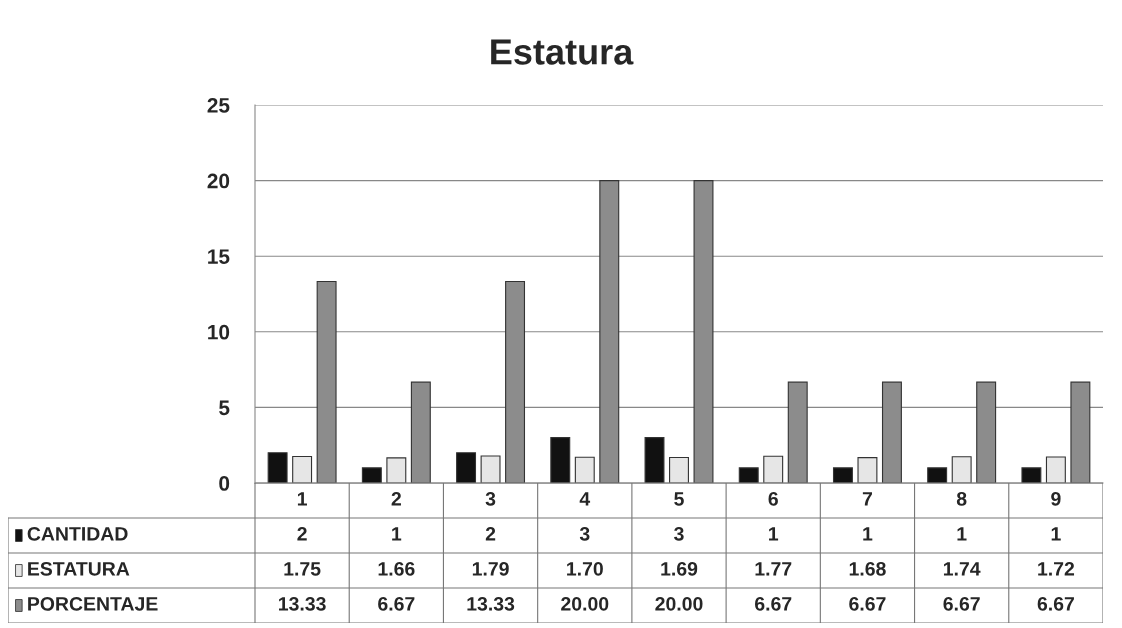  I want to click on x-tick-label: 8, so click(961, 498).